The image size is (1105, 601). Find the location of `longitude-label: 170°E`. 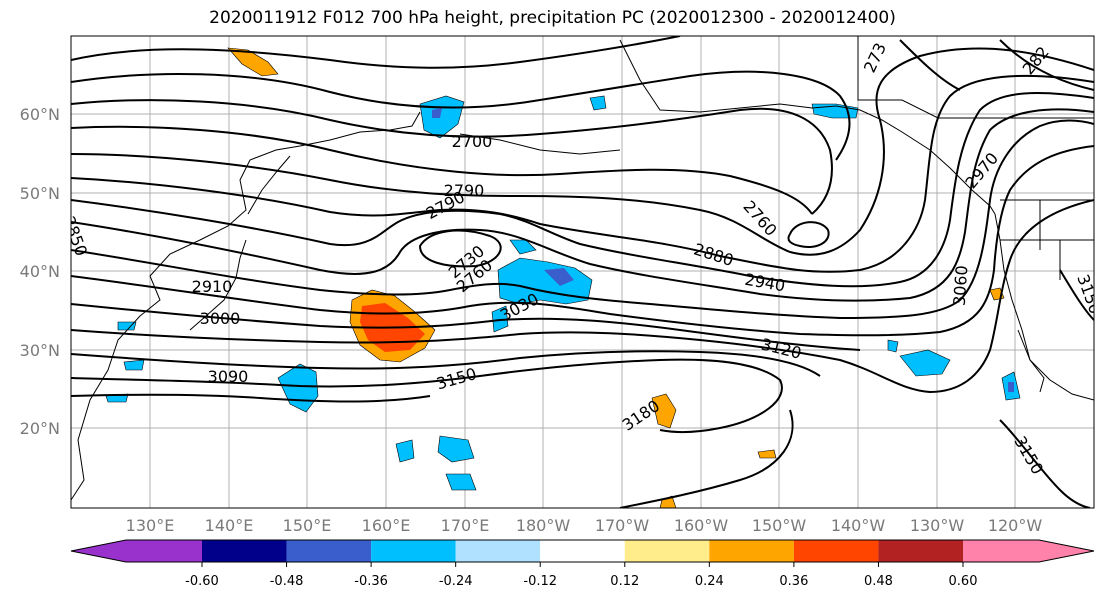

longitude-label: 170°E is located at coordinates (465, 525).